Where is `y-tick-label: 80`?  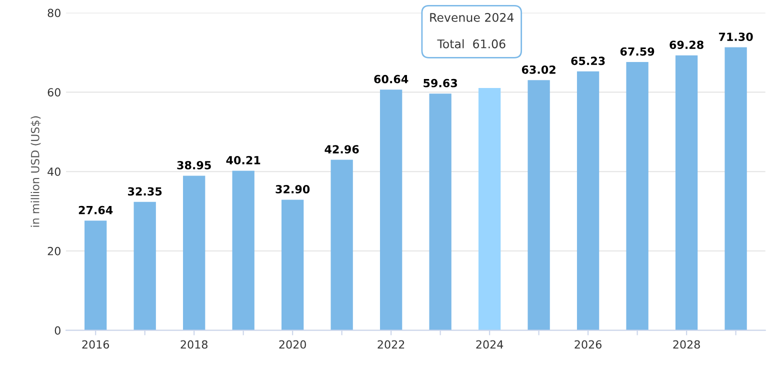 y-tick-label: 80 is located at coordinates (54, 13).